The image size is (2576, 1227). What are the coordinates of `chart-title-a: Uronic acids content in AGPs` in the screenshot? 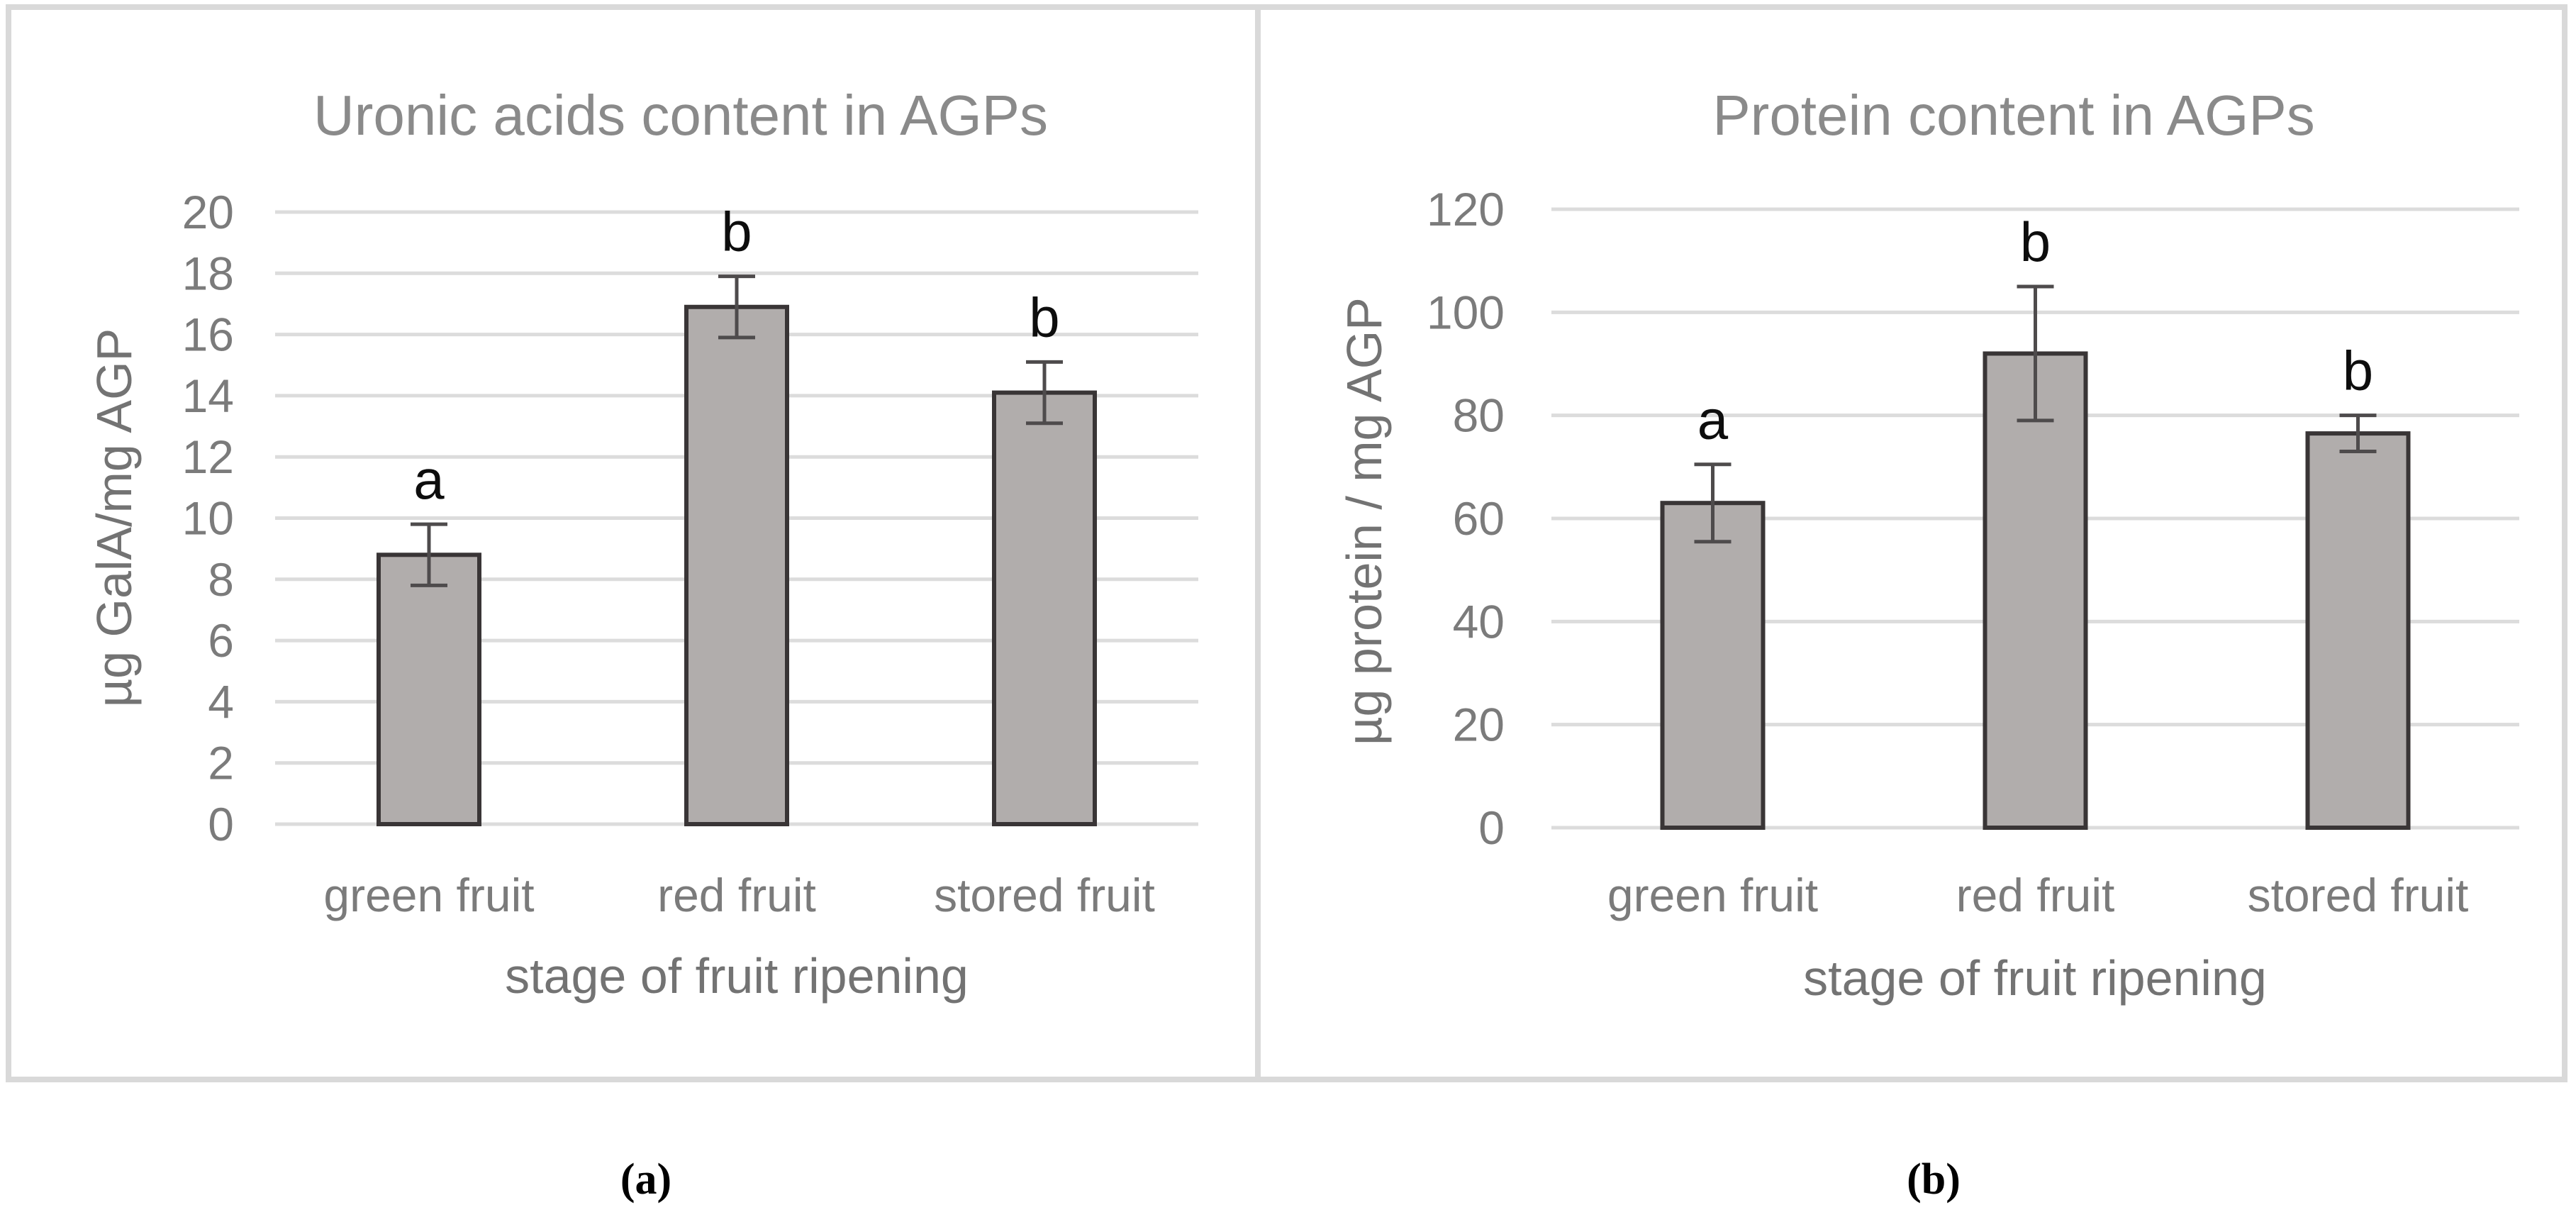 It's located at (680, 115).